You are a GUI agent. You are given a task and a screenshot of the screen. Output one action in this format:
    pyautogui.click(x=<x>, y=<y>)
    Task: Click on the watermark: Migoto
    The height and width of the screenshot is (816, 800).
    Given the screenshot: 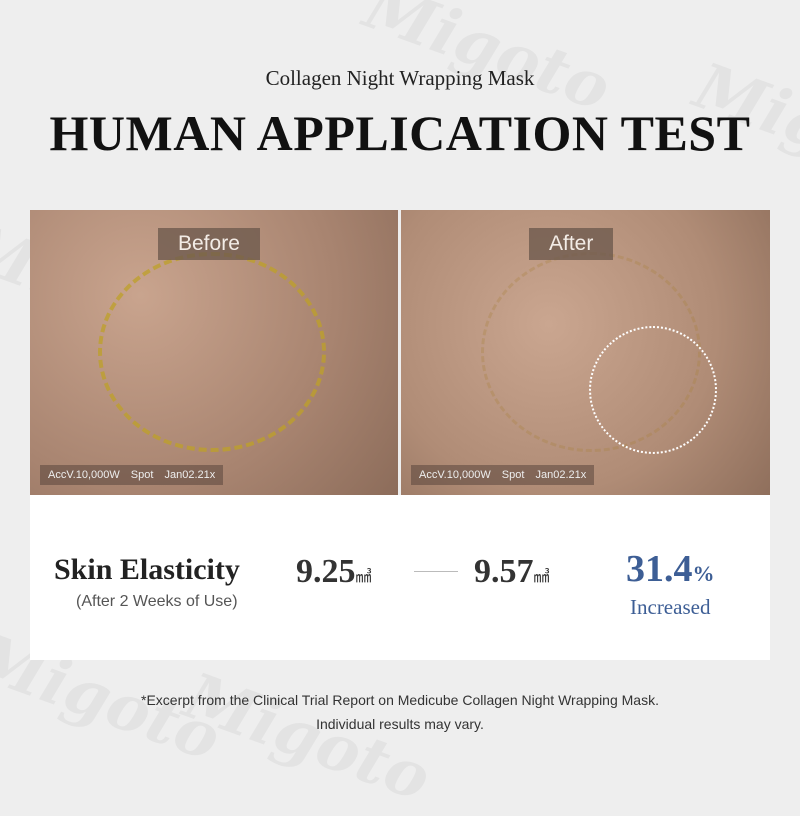 What is the action you would take?
    pyautogui.click(x=307, y=737)
    